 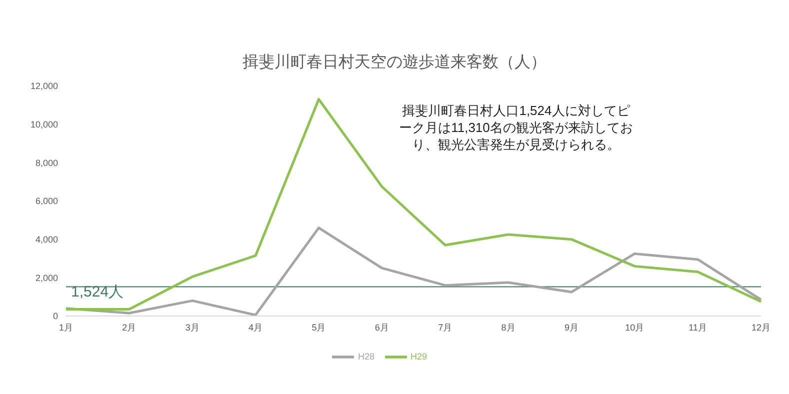 I want to click on x-tick-label: 8月, so click(x=508, y=327).